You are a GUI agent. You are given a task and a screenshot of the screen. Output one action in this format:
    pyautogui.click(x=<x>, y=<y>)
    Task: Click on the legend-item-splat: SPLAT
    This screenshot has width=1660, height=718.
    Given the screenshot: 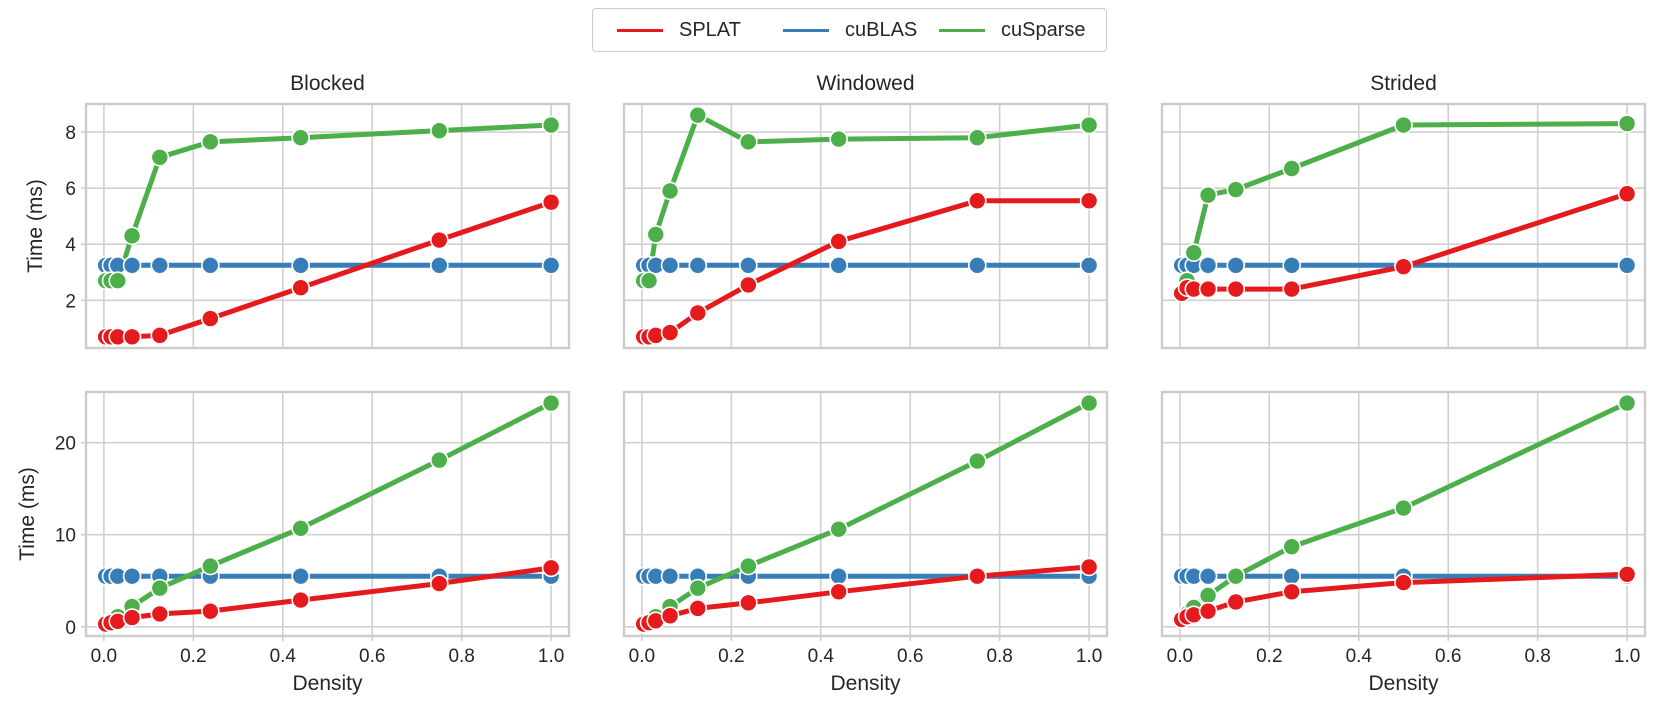 What is the action you would take?
    pyautogui.click(x=679, y=29)
    